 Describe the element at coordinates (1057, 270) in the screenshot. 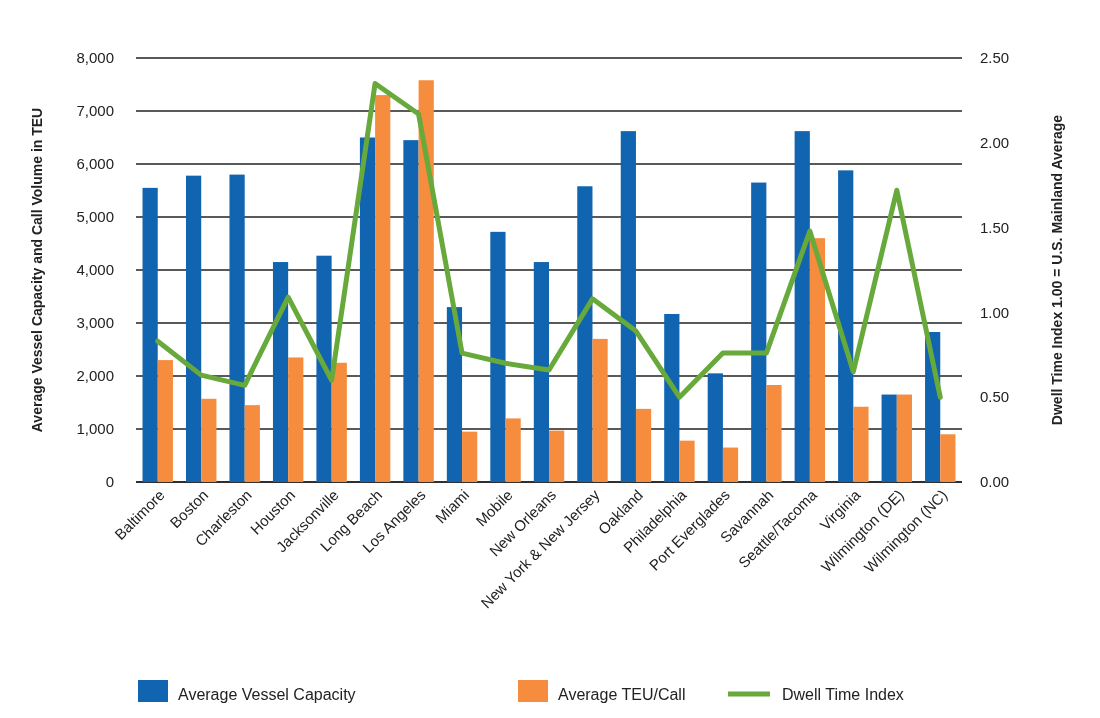

I see `y2-axis-title: Dwell Time Index 1.00 = U.S. Mainland Average` at that location.